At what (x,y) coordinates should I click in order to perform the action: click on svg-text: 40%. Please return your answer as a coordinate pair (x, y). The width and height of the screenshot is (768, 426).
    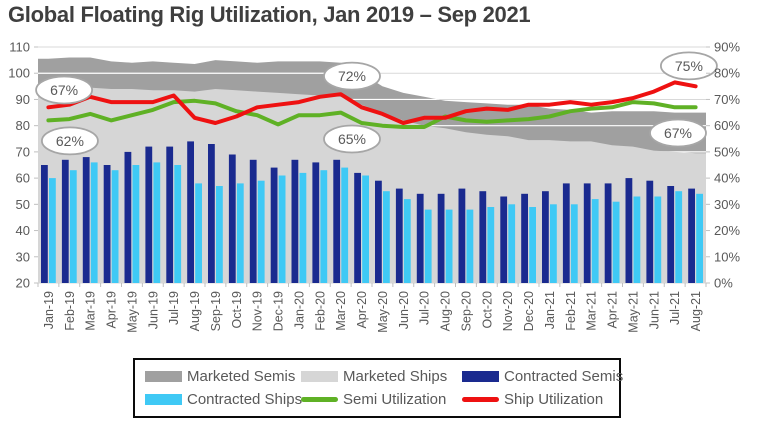
    Looking at the image, I should click on (727, 178).